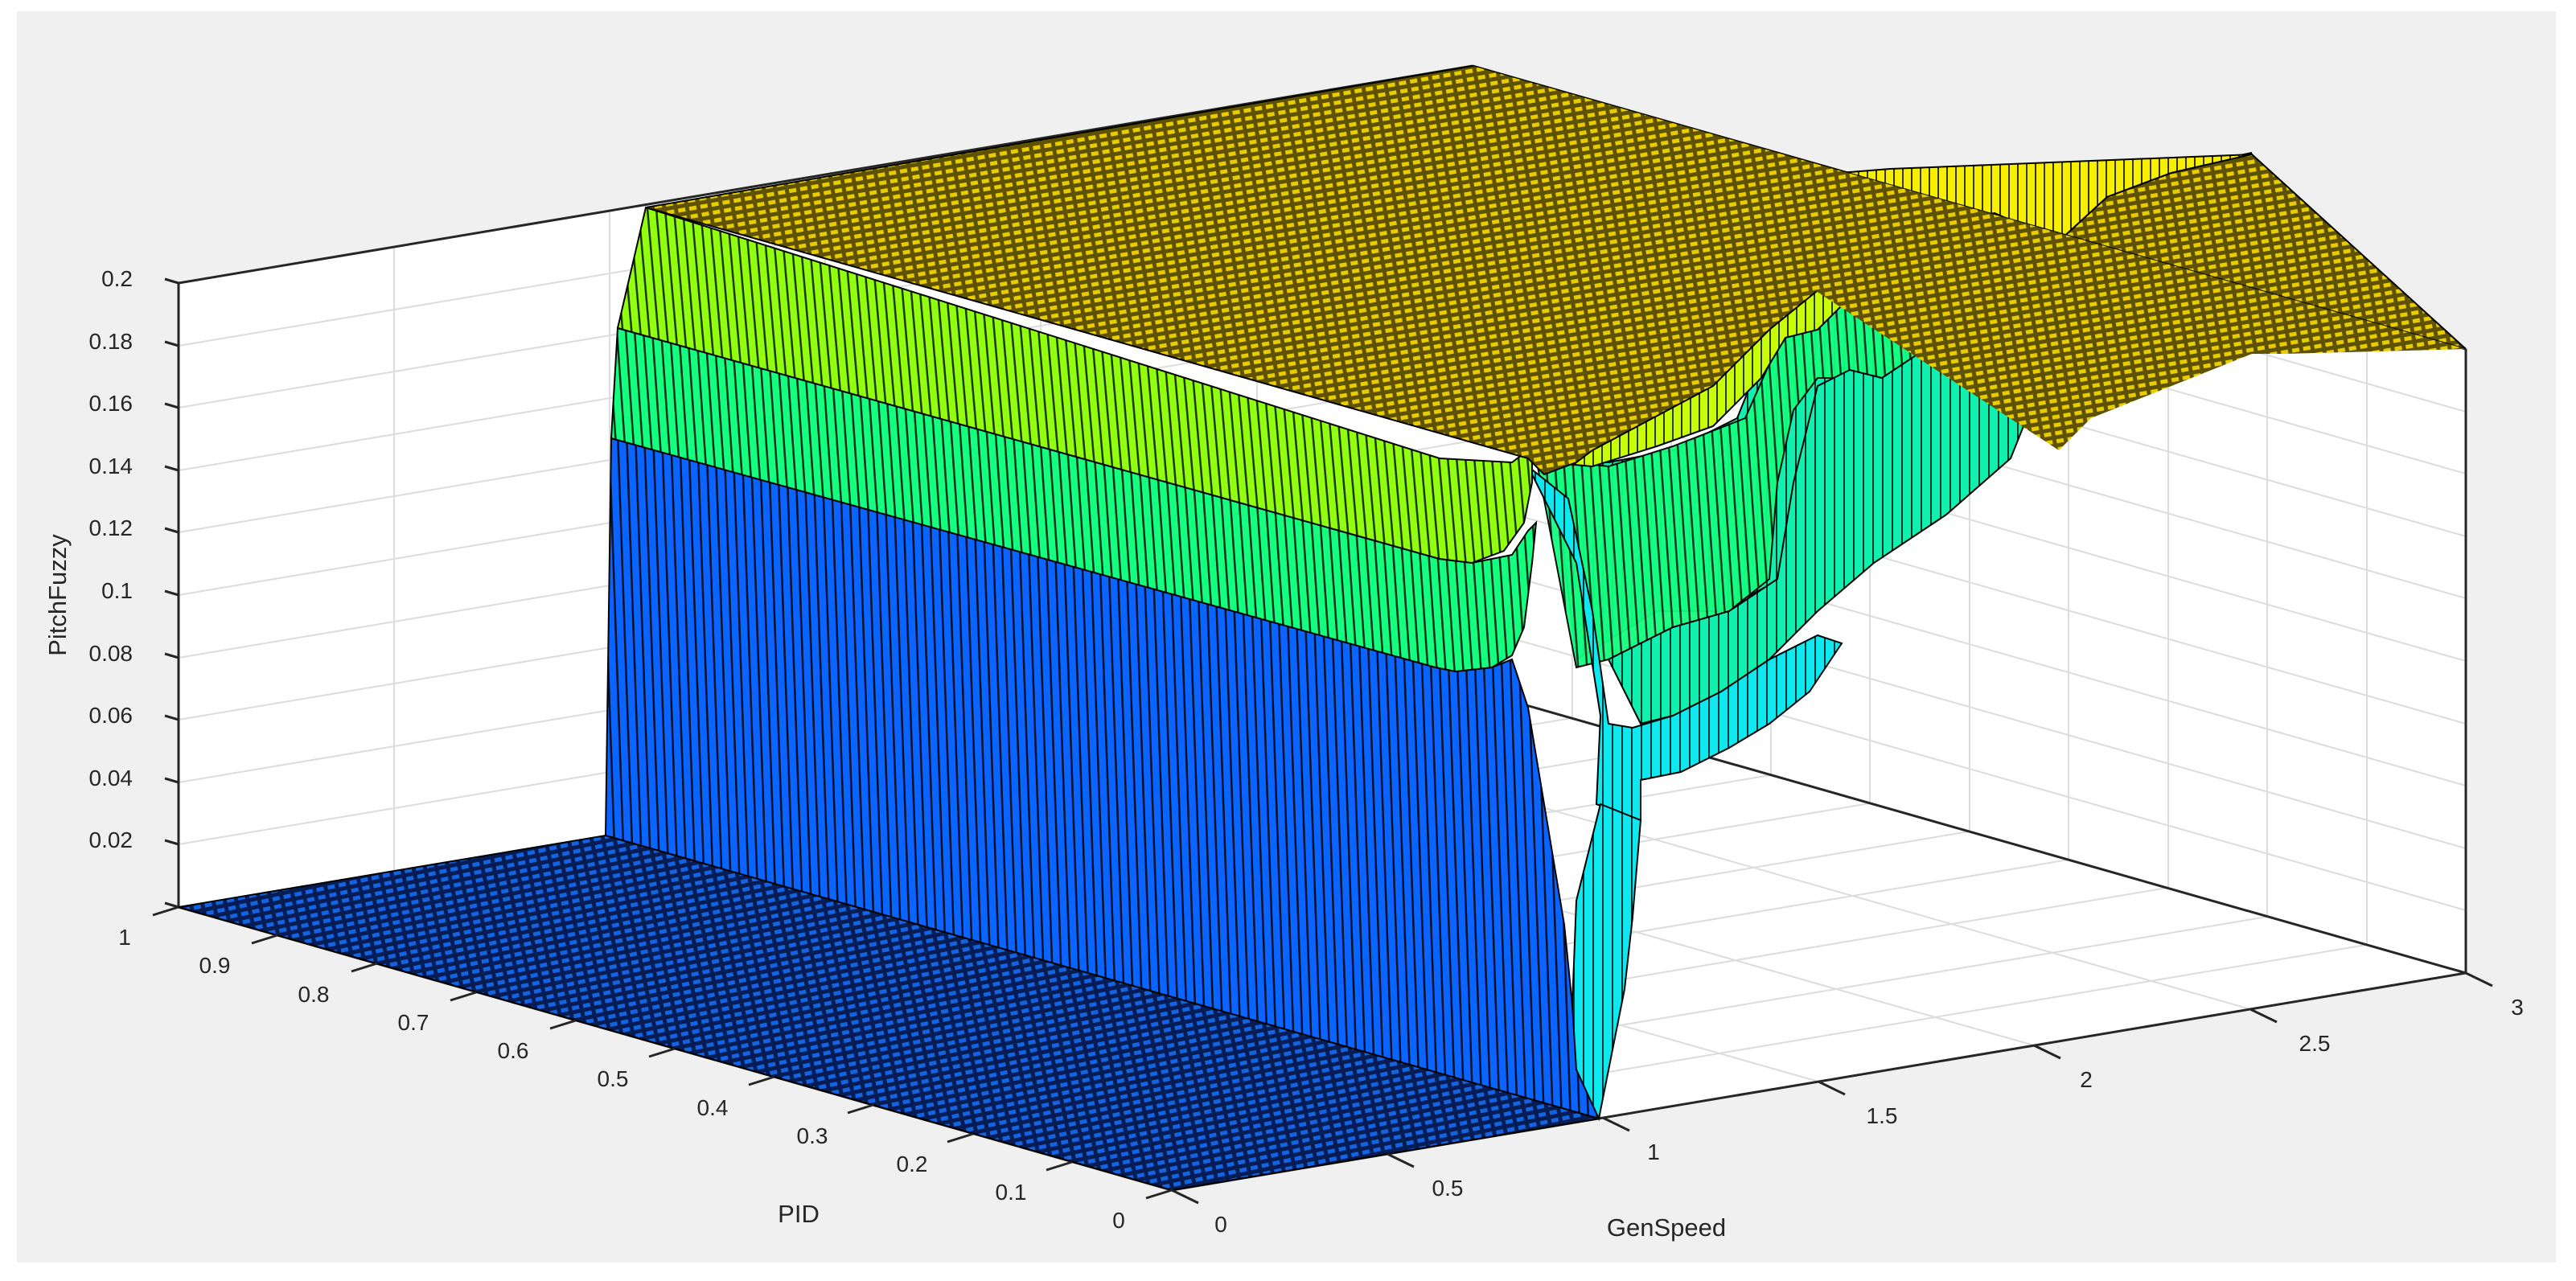  What do you see at coordinates (1118, 1220) in the screenshot?
I see `y-tick-0: 0` at bounding box center [1118, 1220].